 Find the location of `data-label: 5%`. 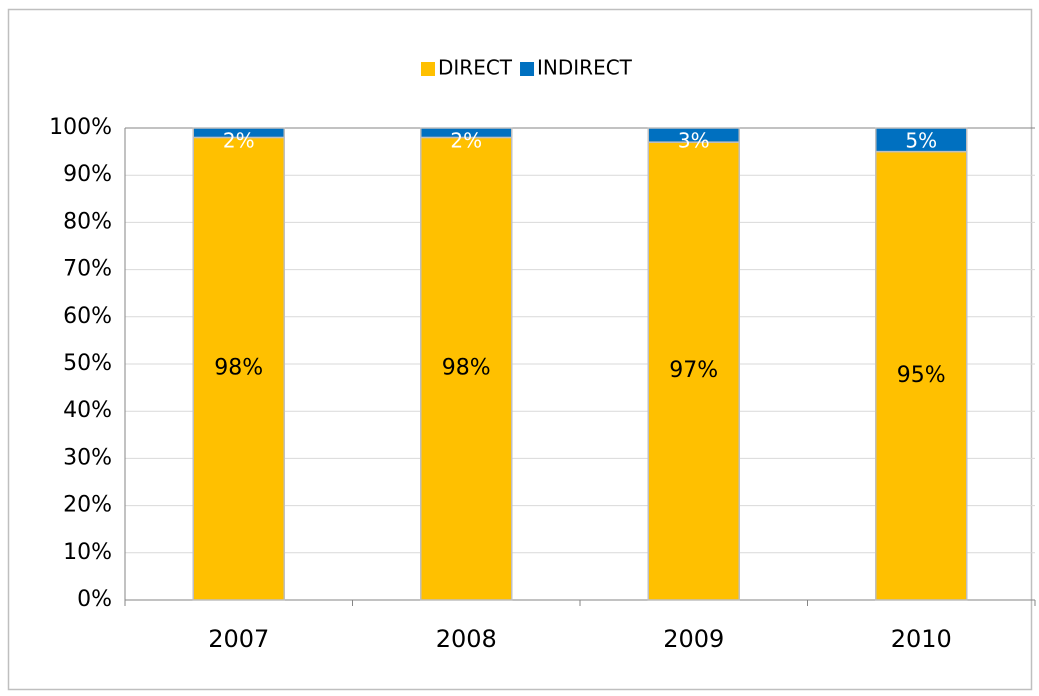

data-label: 5% is located at coordinates (921, 141).